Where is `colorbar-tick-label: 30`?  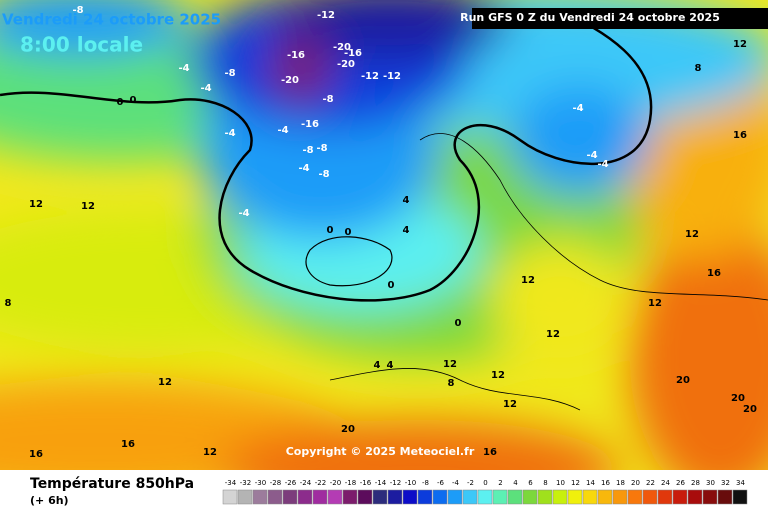 colorbar-tick-label: 30 is located at coordinates (710, 483).